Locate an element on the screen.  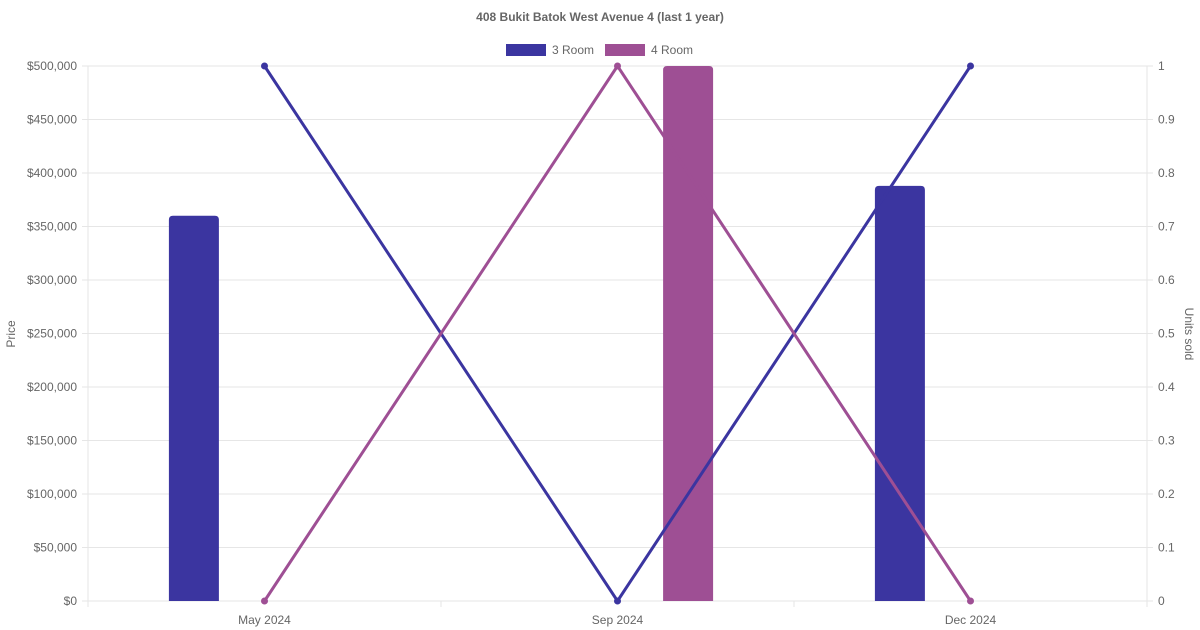
y2-tick-label: 0.5 is located at coordinates (1166, 334).